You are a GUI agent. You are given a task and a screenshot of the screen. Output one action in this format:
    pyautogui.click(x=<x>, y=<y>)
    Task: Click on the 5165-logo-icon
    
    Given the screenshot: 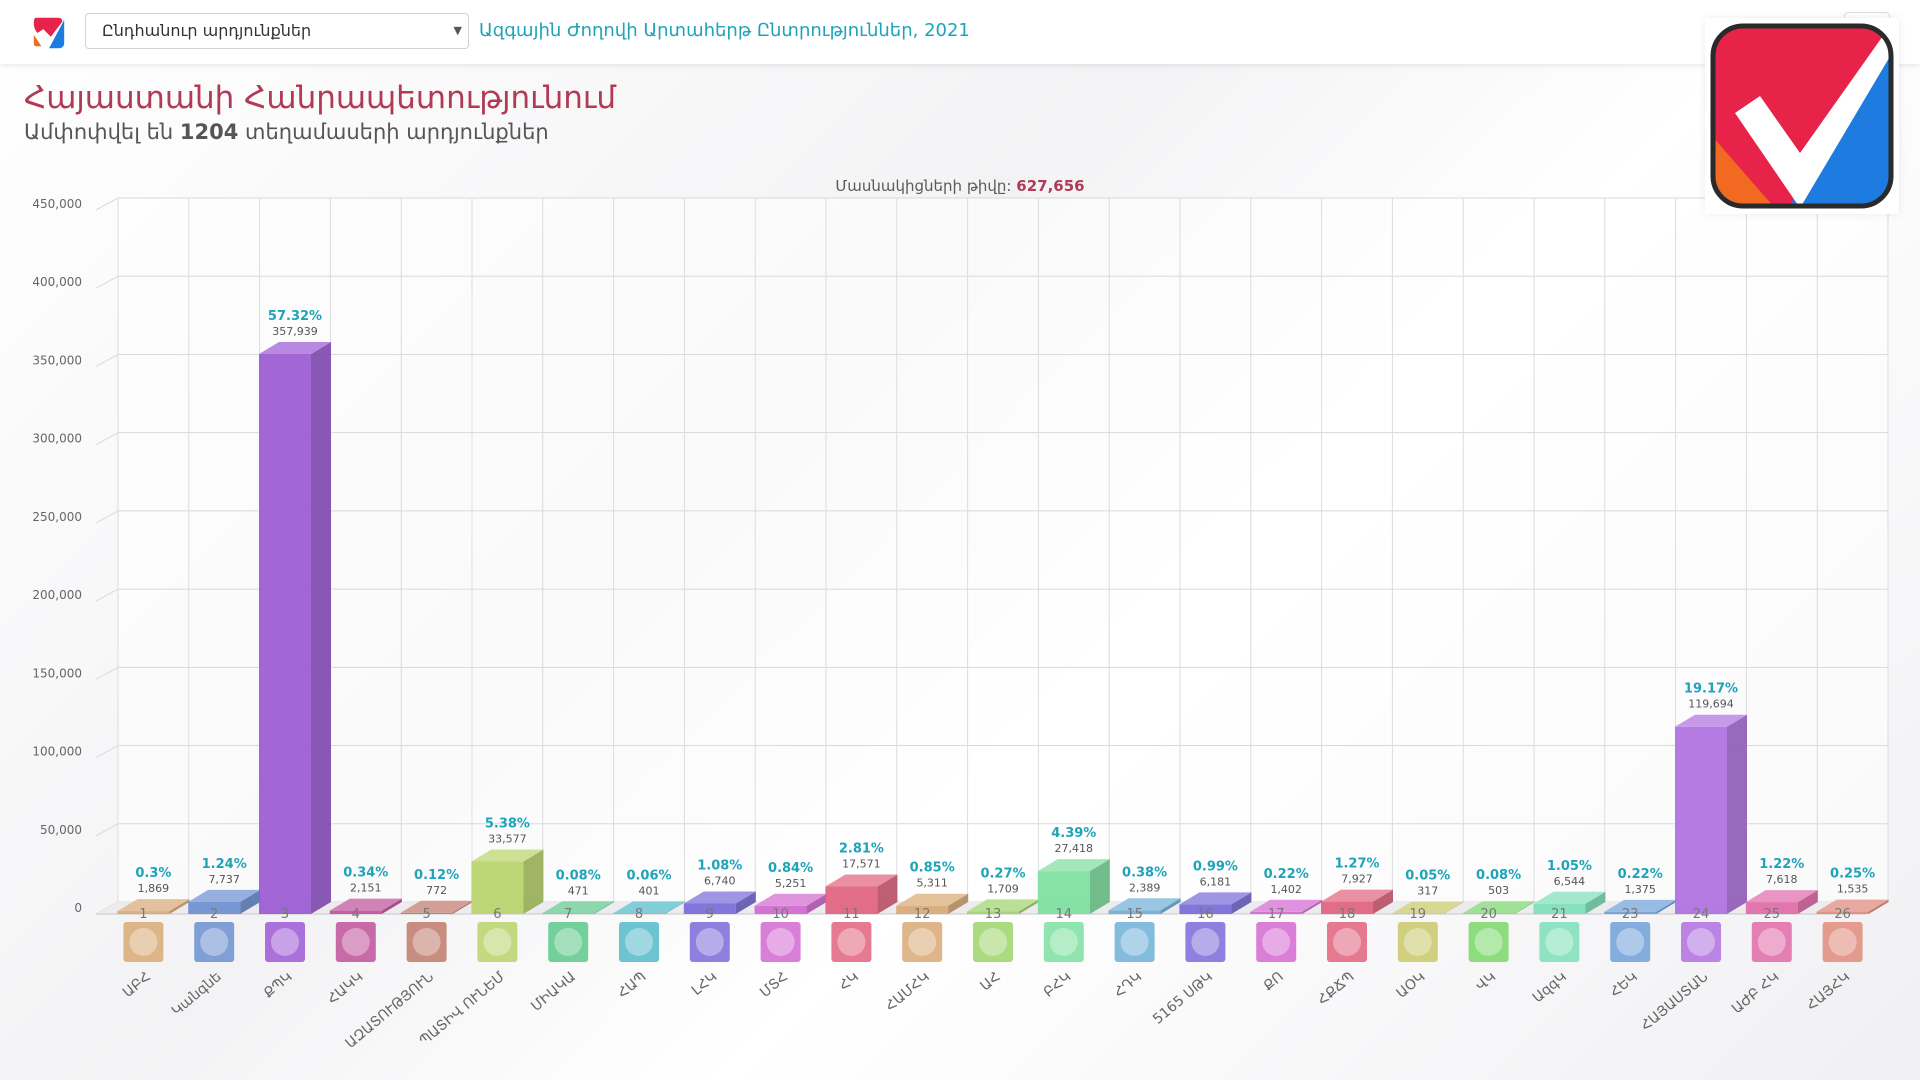 What is the action you would take?
    pyautogui.click(x=1205, y=942)
    